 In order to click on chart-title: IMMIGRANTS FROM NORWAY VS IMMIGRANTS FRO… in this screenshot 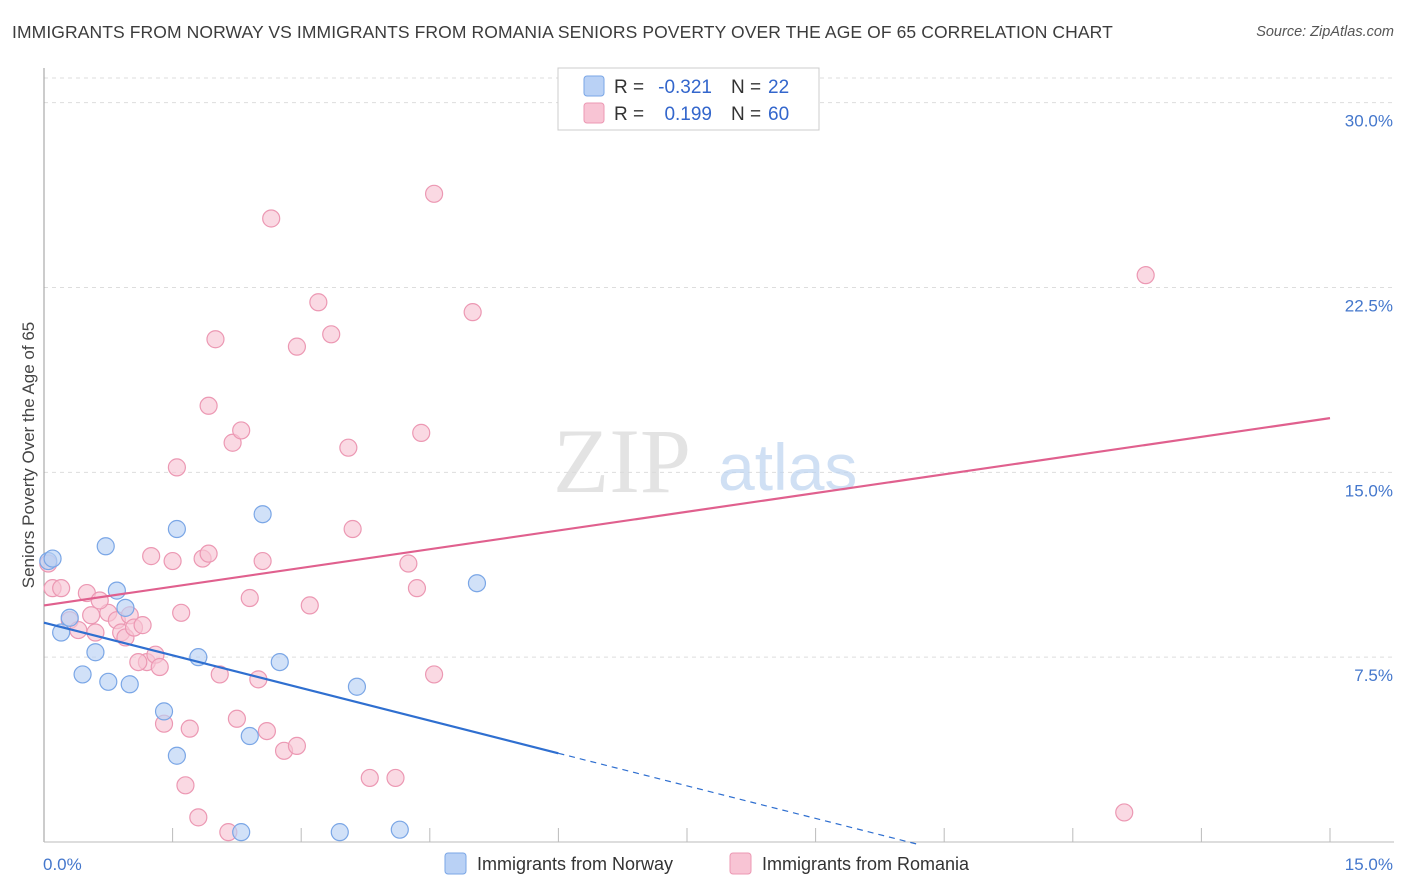, I will do `click(562, 32)`.